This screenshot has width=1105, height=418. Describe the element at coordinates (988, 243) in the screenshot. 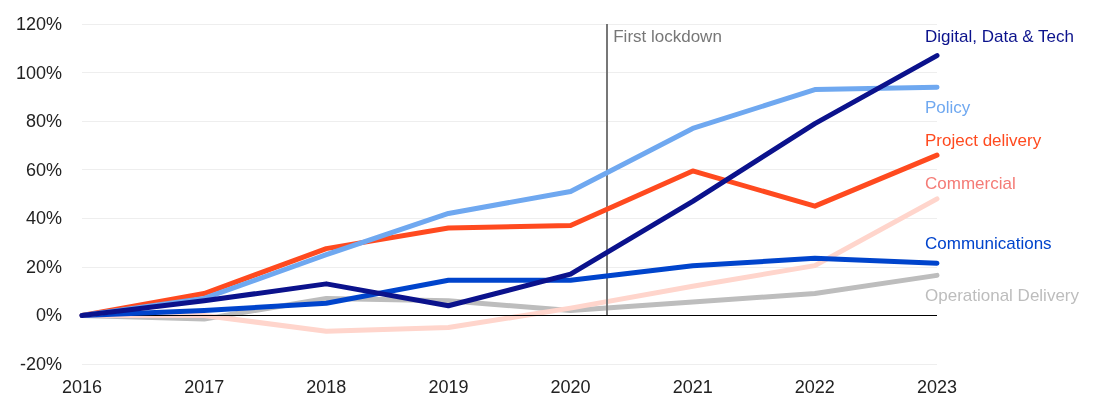

I see `series-label: Communications` at that location.